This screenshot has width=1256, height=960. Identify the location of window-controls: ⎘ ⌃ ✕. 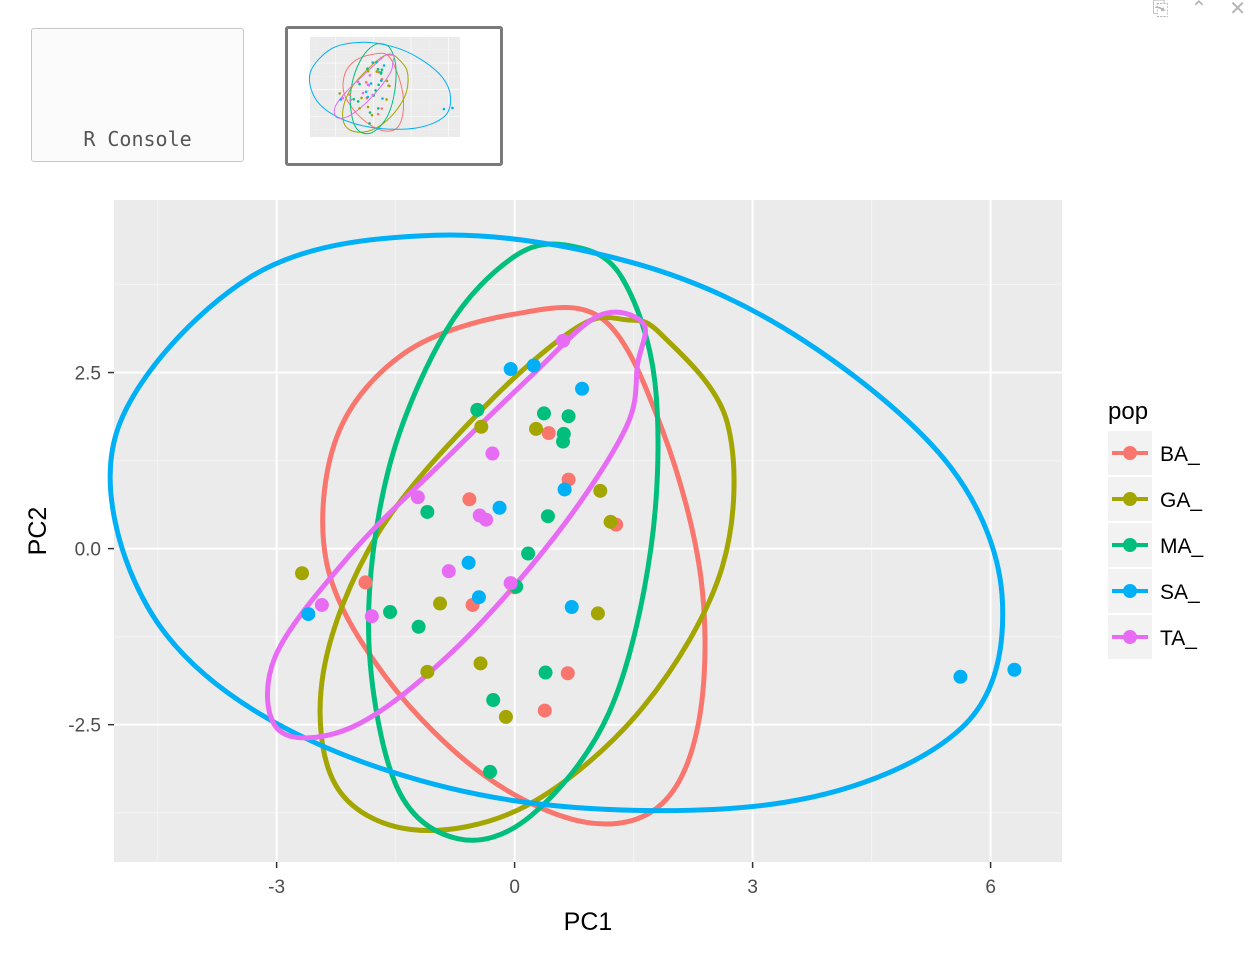
(1199, 10).